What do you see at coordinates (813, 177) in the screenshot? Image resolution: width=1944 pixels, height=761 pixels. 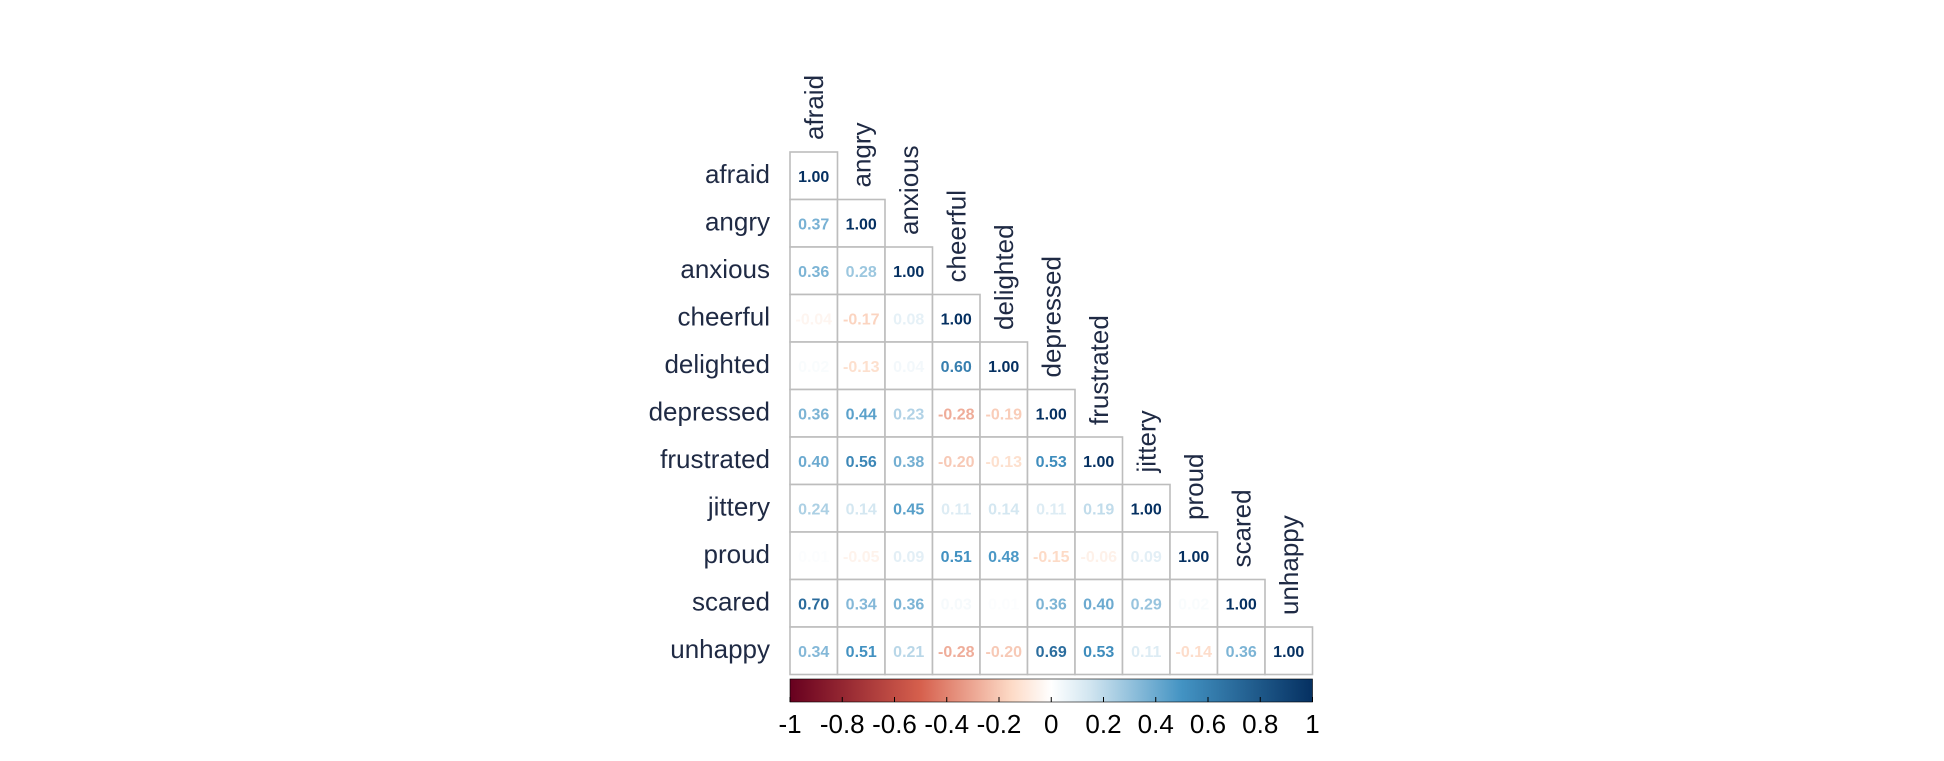 I see `cell-value-afraid-afraid: 1.00` at bounding box center [813, 177].